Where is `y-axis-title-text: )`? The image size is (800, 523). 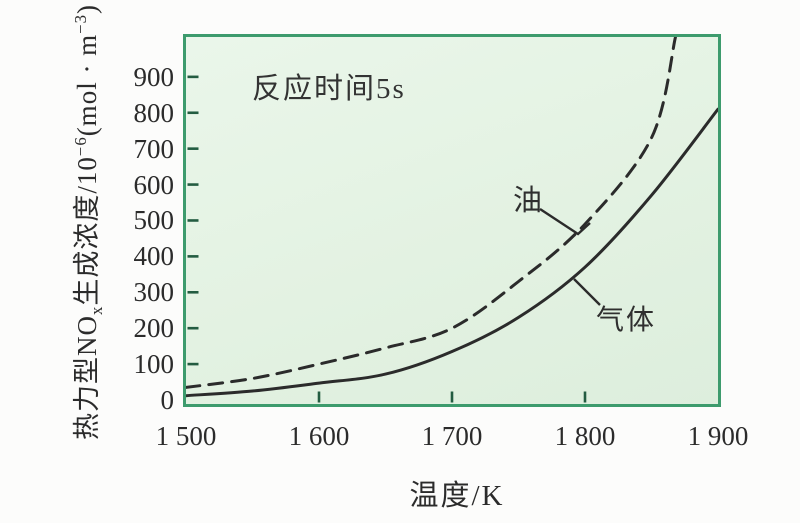
y-axis-title-text: ) is located at coordinates (86, 8).